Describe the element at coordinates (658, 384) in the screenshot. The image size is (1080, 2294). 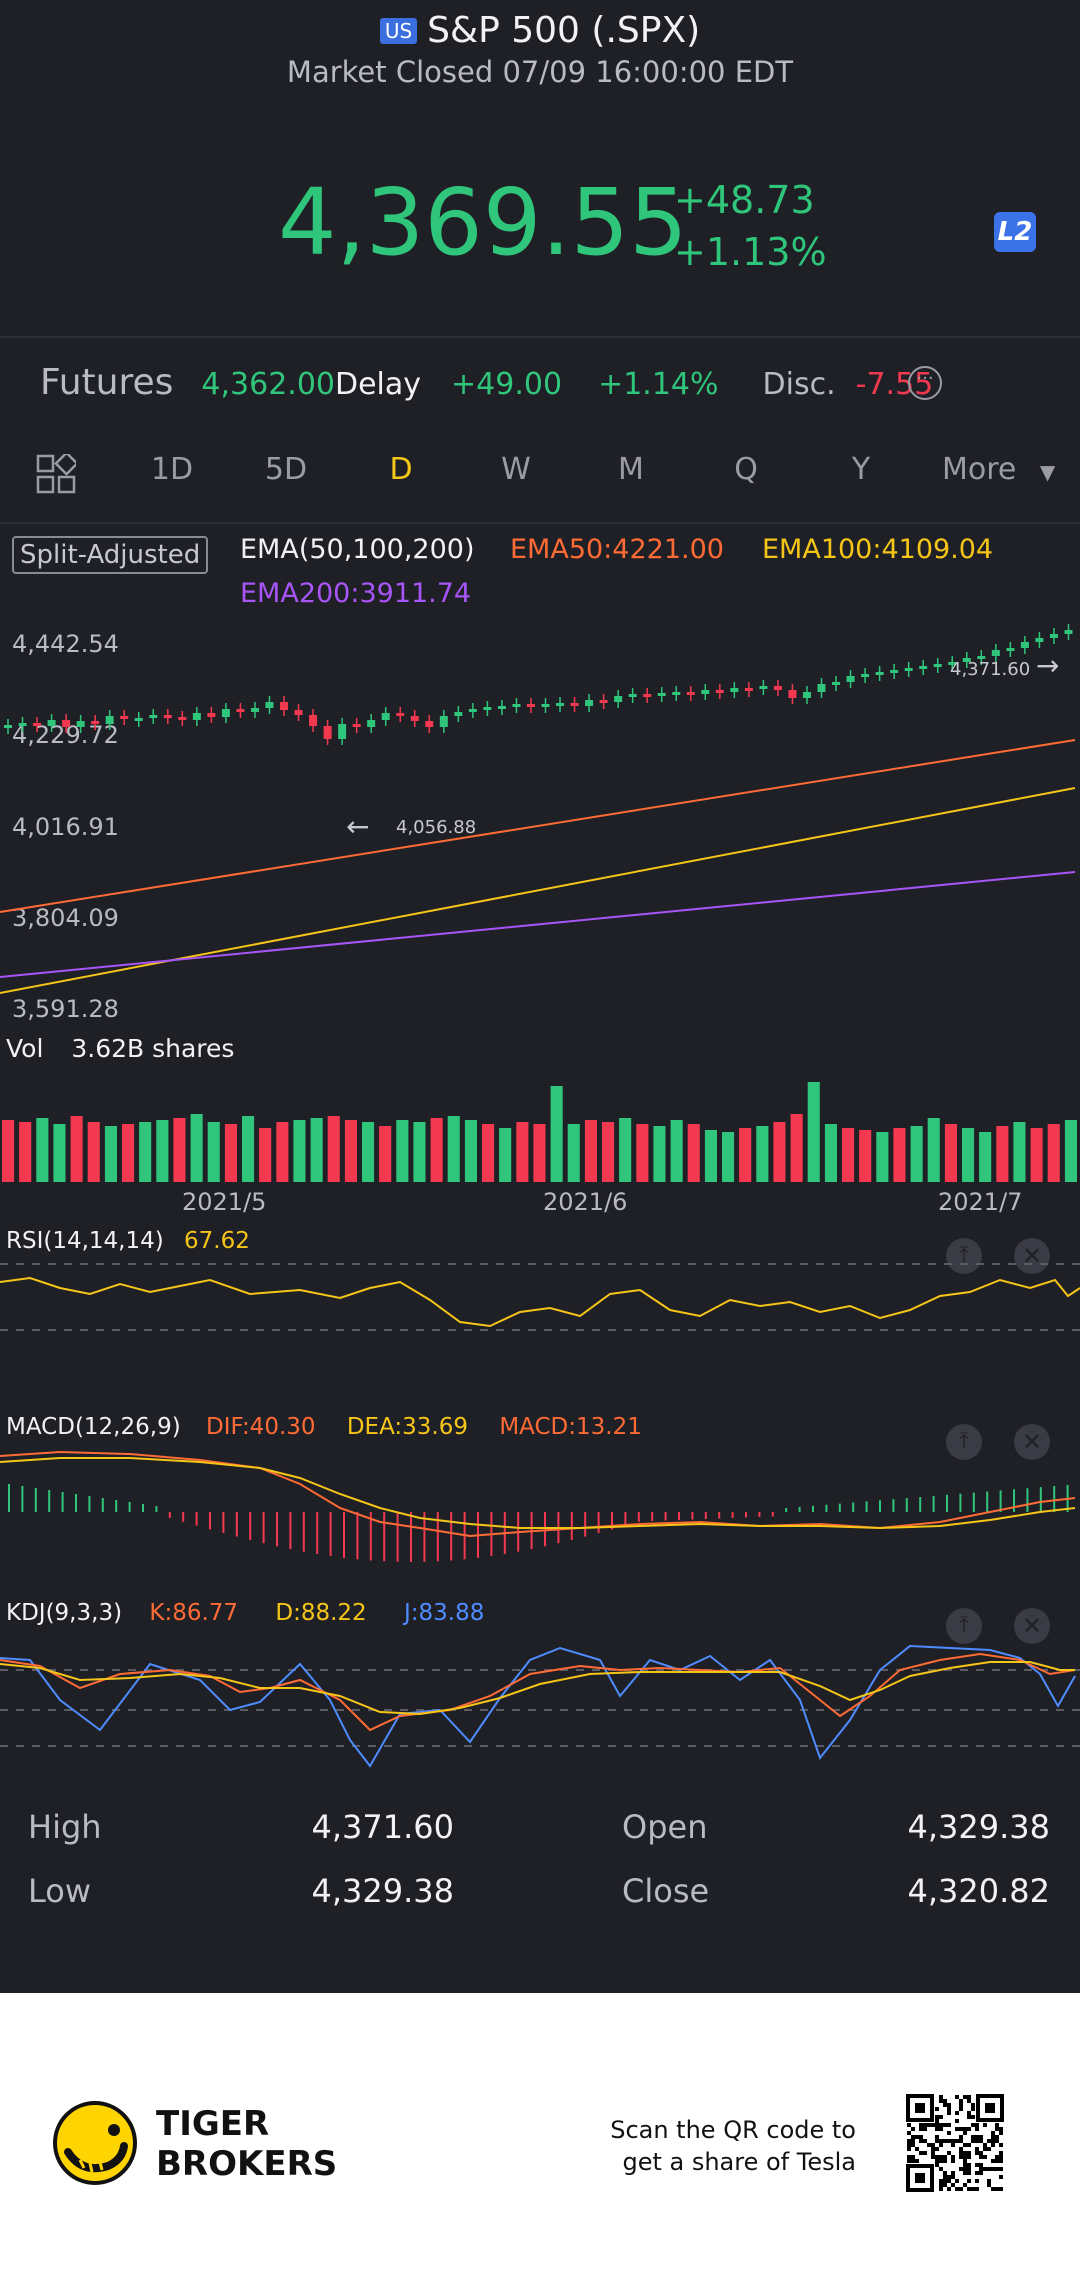
I see `futures-change-pct: +1.14%` at that location.